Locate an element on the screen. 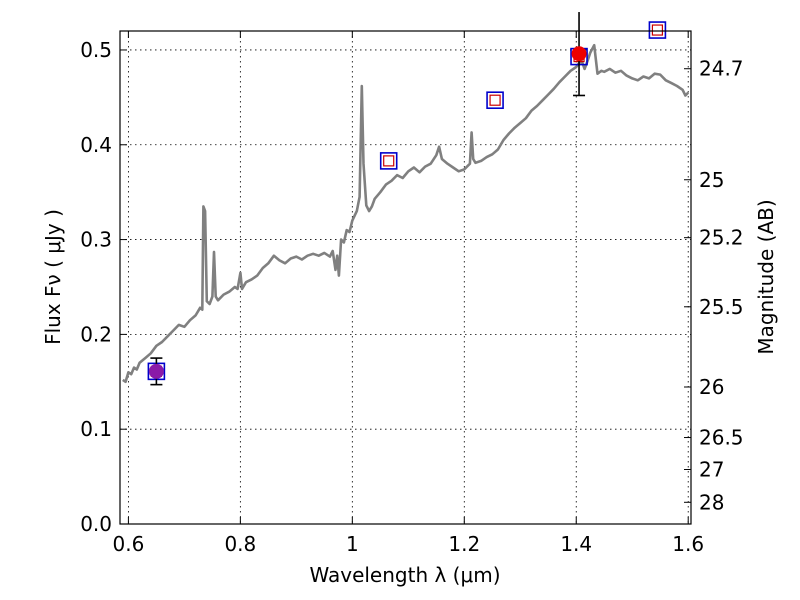 The width and height of the screenshot is (800, 600). y-tick-label: 0.5 is located at coordinates (96, 50).